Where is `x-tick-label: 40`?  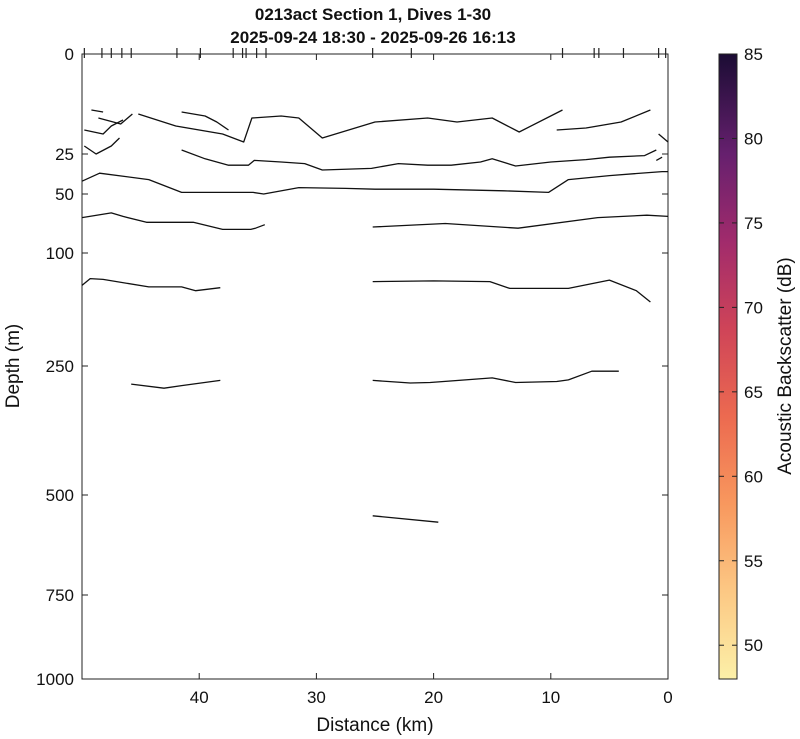
x-tick-label: 40 is located at coordinates (199, 697).